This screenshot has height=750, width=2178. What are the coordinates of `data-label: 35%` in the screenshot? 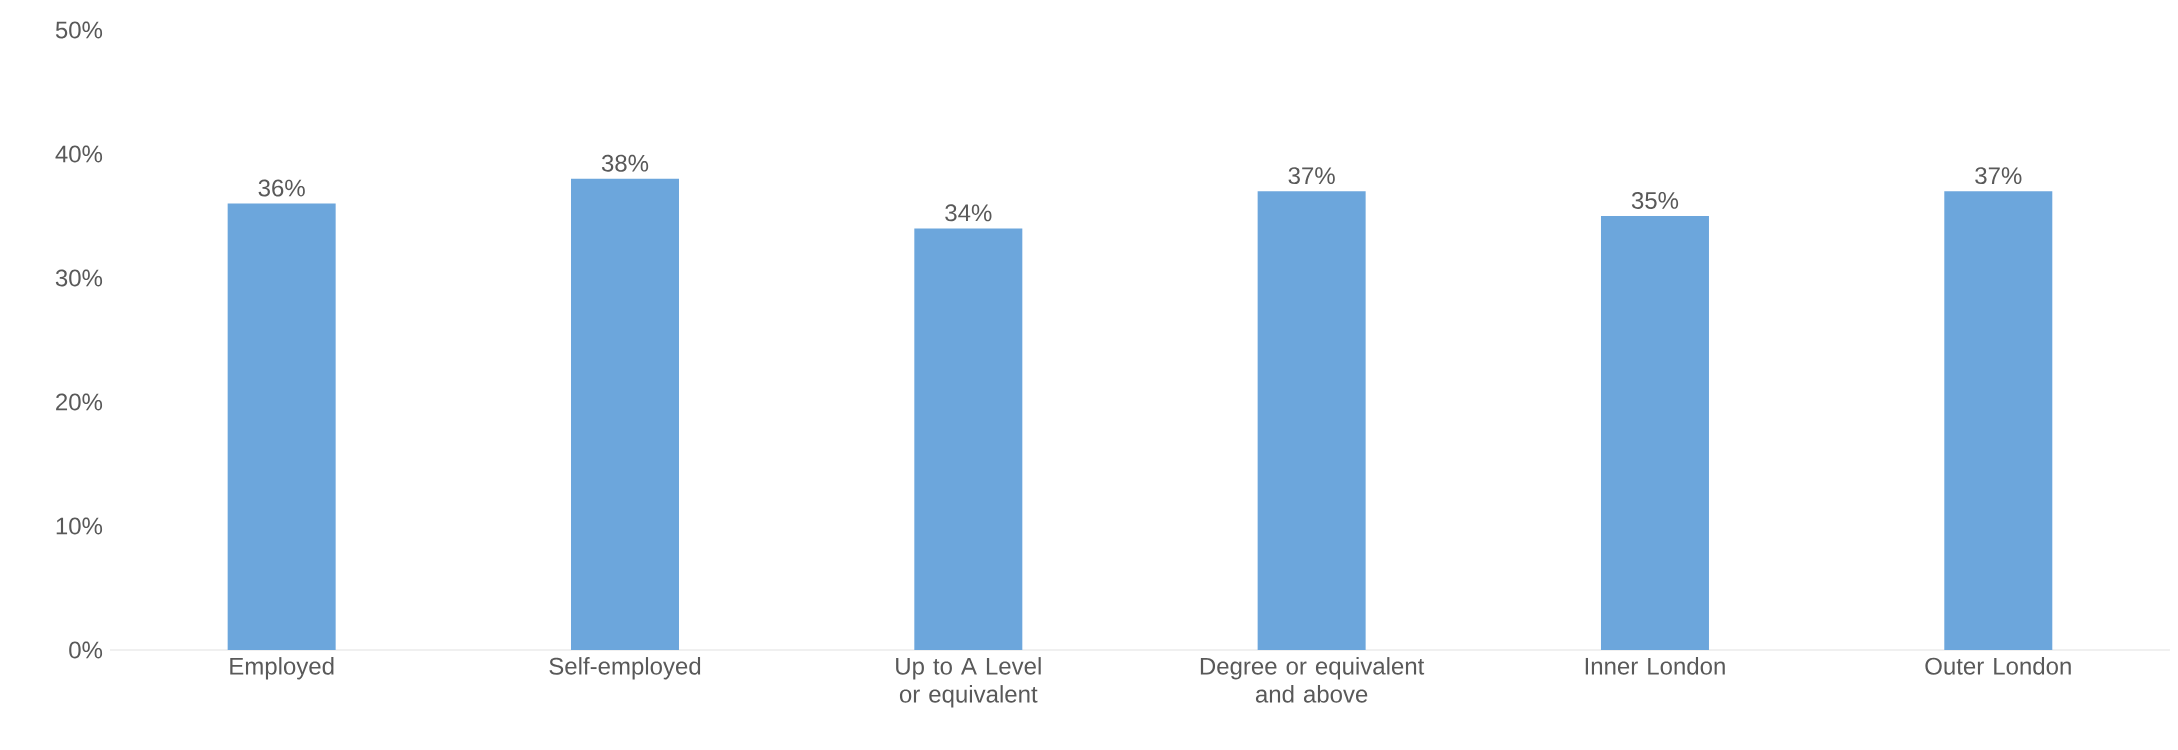 It's located at (1655, 200).